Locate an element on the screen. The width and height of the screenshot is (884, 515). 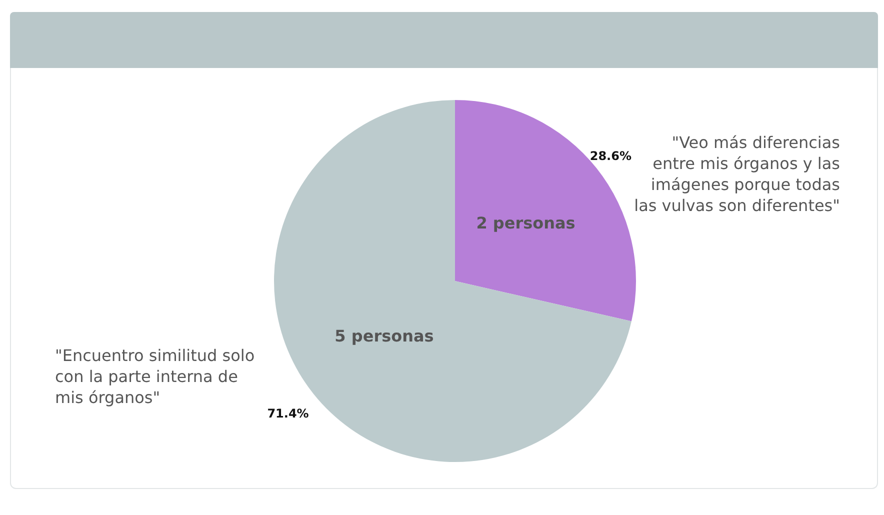
slice-label: "Veo más diferencias entre mis órganos y las imágenes porque todas las vulvas son diferentes" is located at coordinates (737, 174).